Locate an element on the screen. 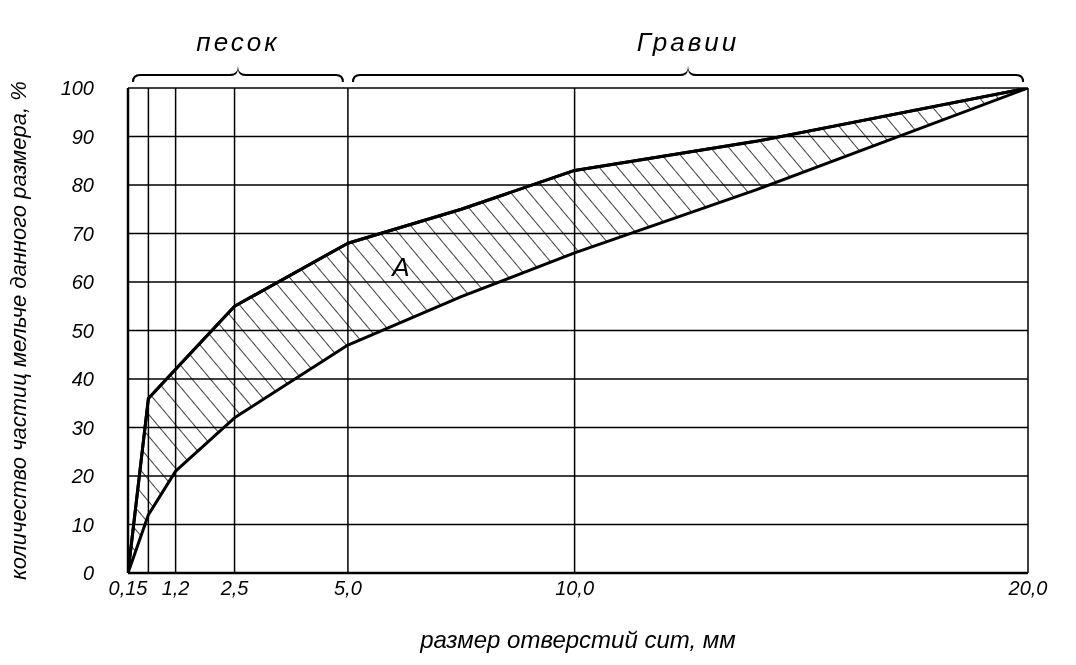 The height and width of the screenshot is (665, 1076). y-tick-label: 40 is located at coordinates (82, 379).